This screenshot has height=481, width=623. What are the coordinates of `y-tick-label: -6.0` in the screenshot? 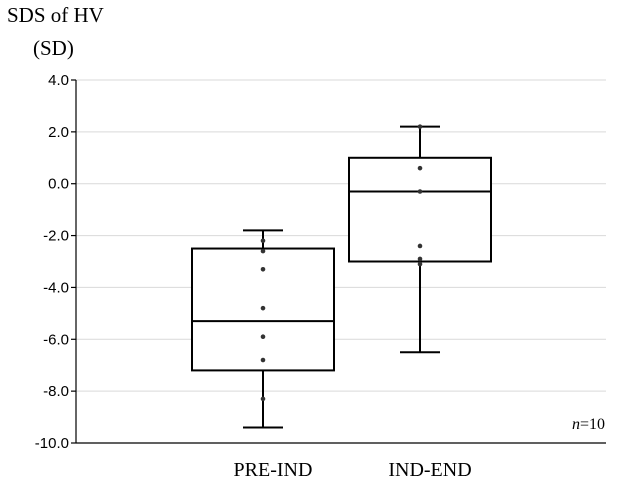 It's located at (56, 339).